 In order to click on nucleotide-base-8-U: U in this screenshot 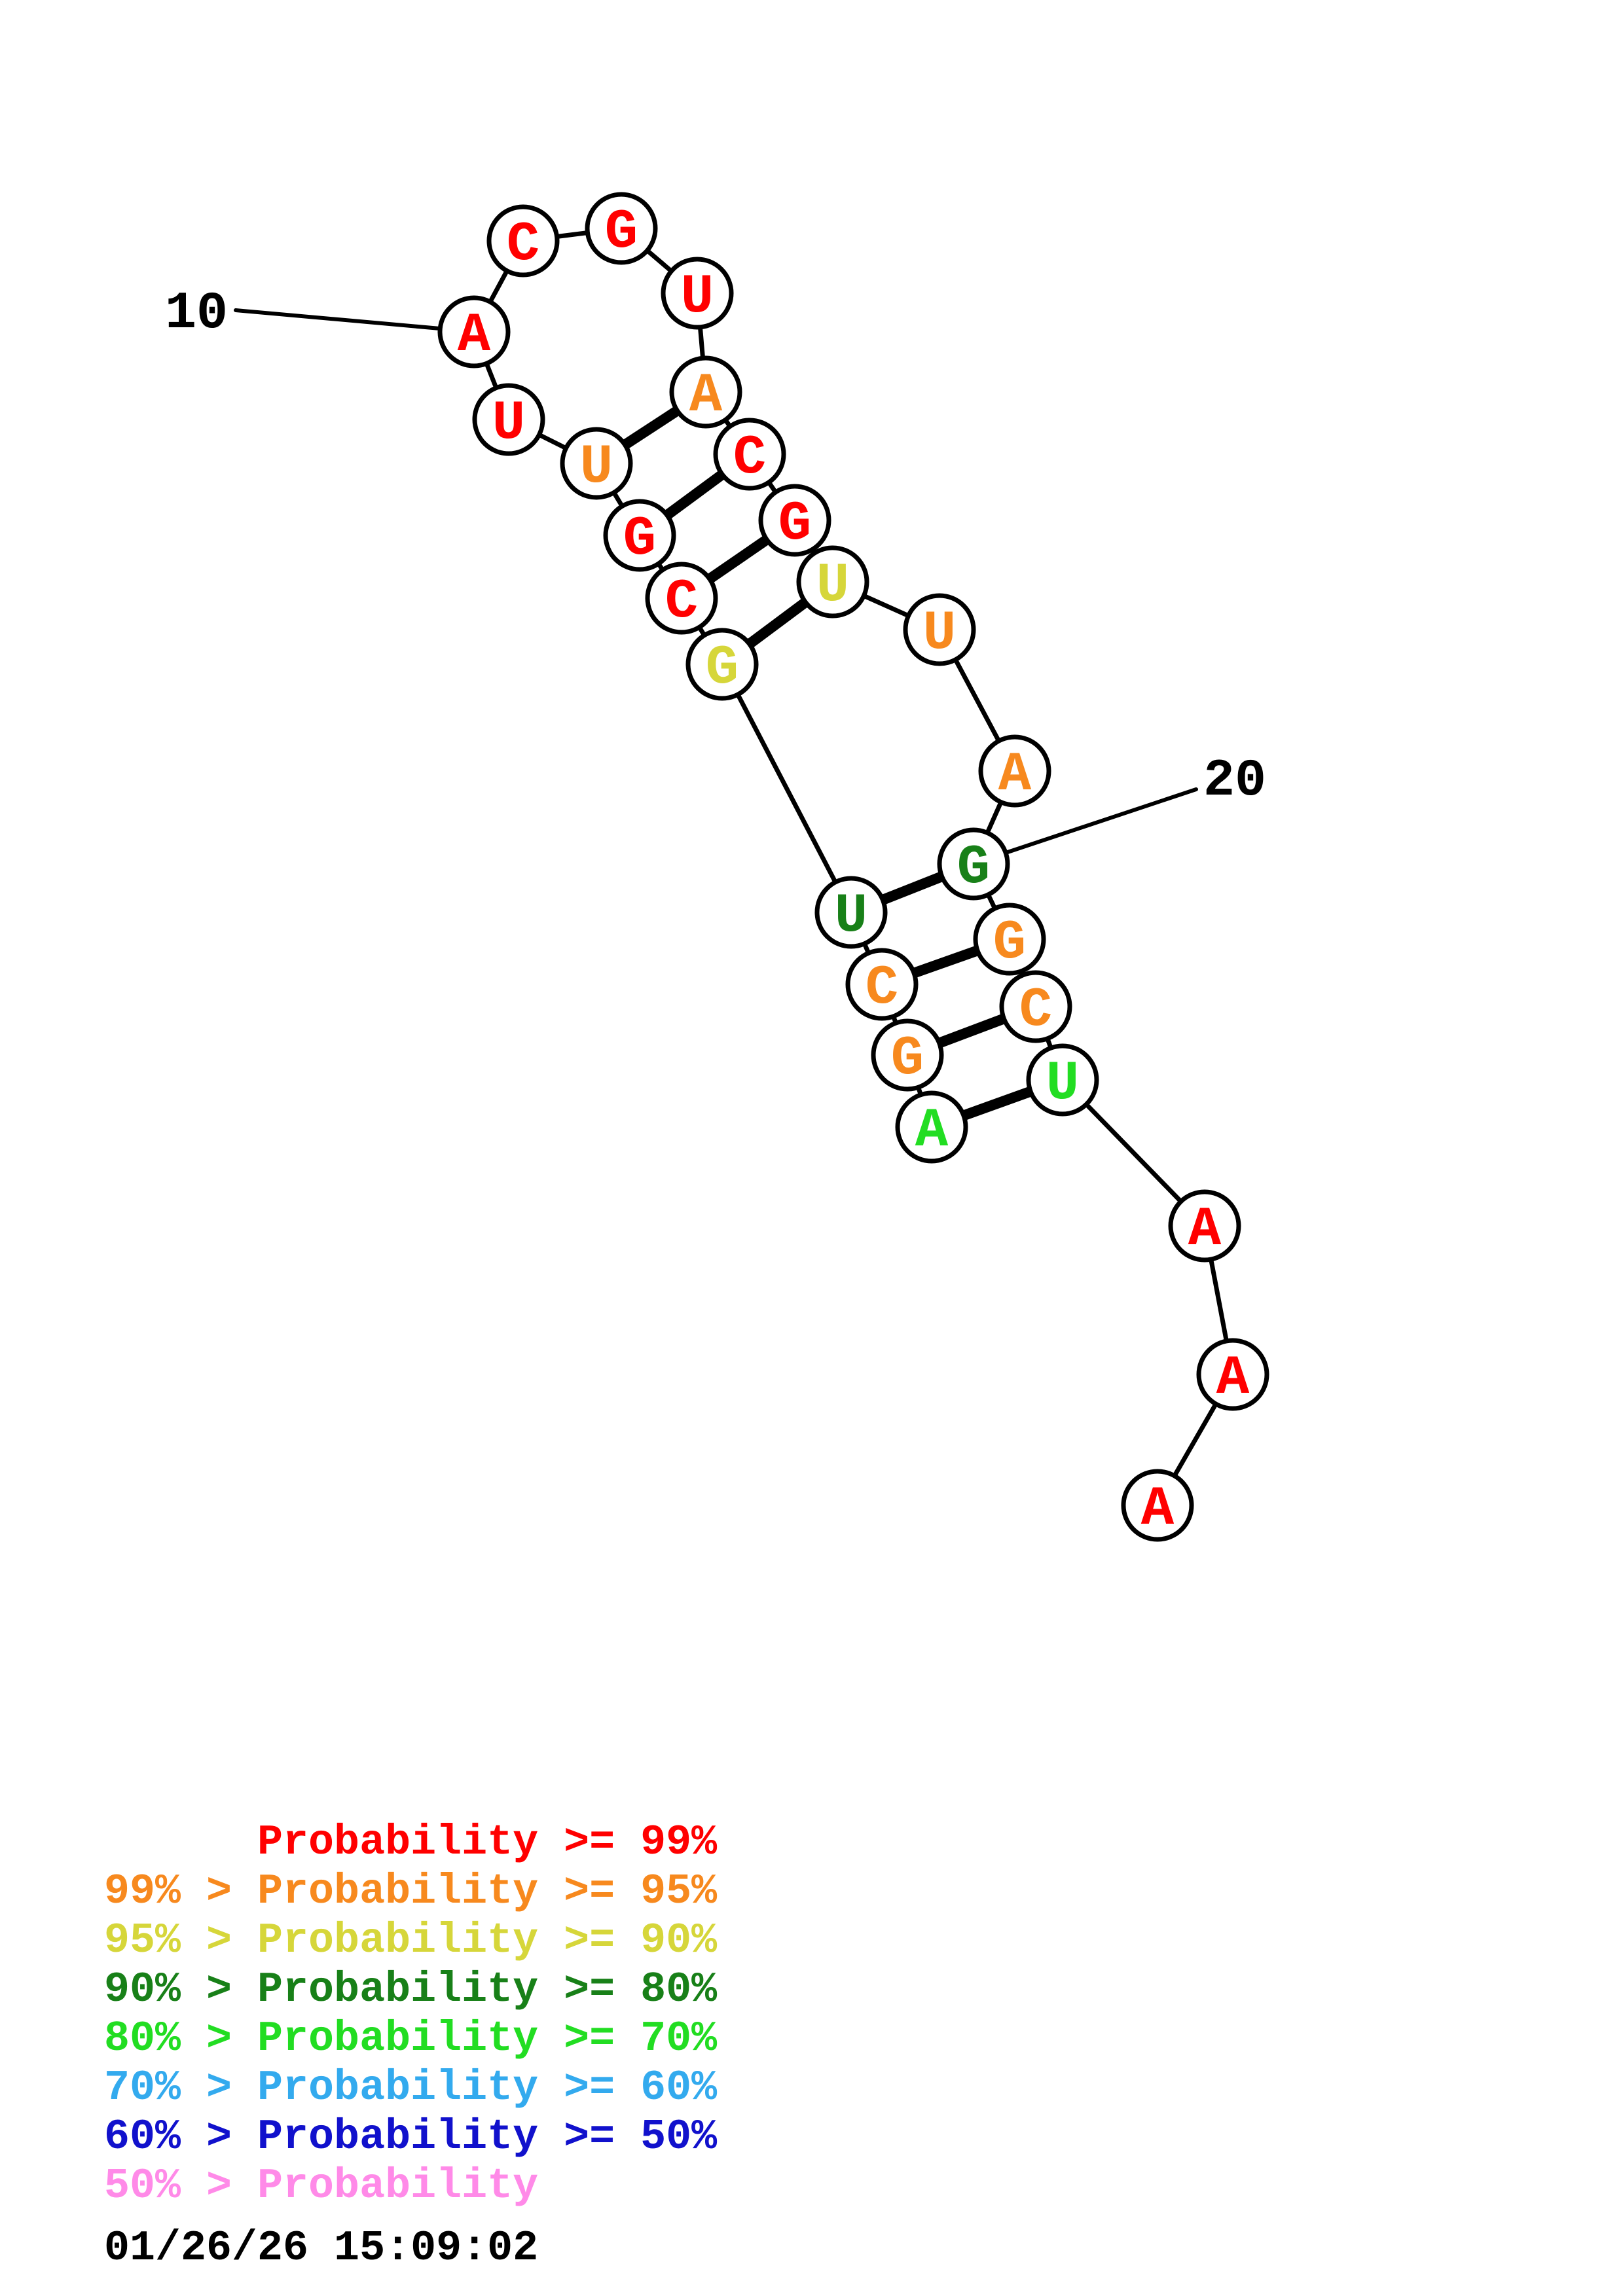, I will do `click(596, 468)`.